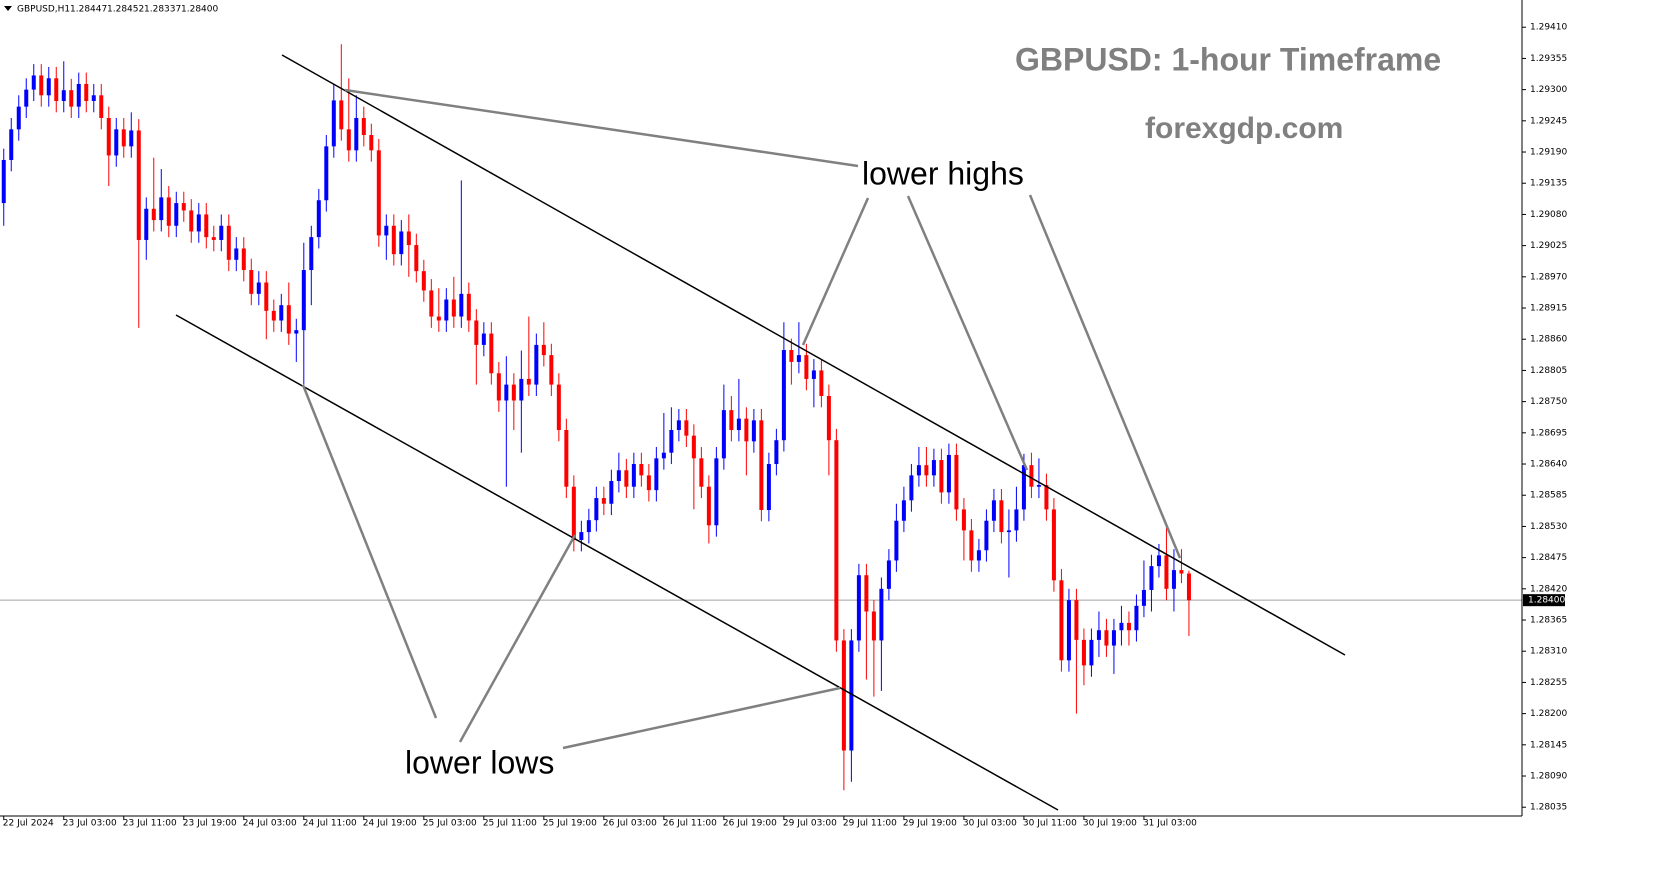 The width and height of the screenshot is (1673, 888). Describe the element at coordinates (1548, 527) in the screenshot. I see `y-tick-label: 1.28530` at that location.